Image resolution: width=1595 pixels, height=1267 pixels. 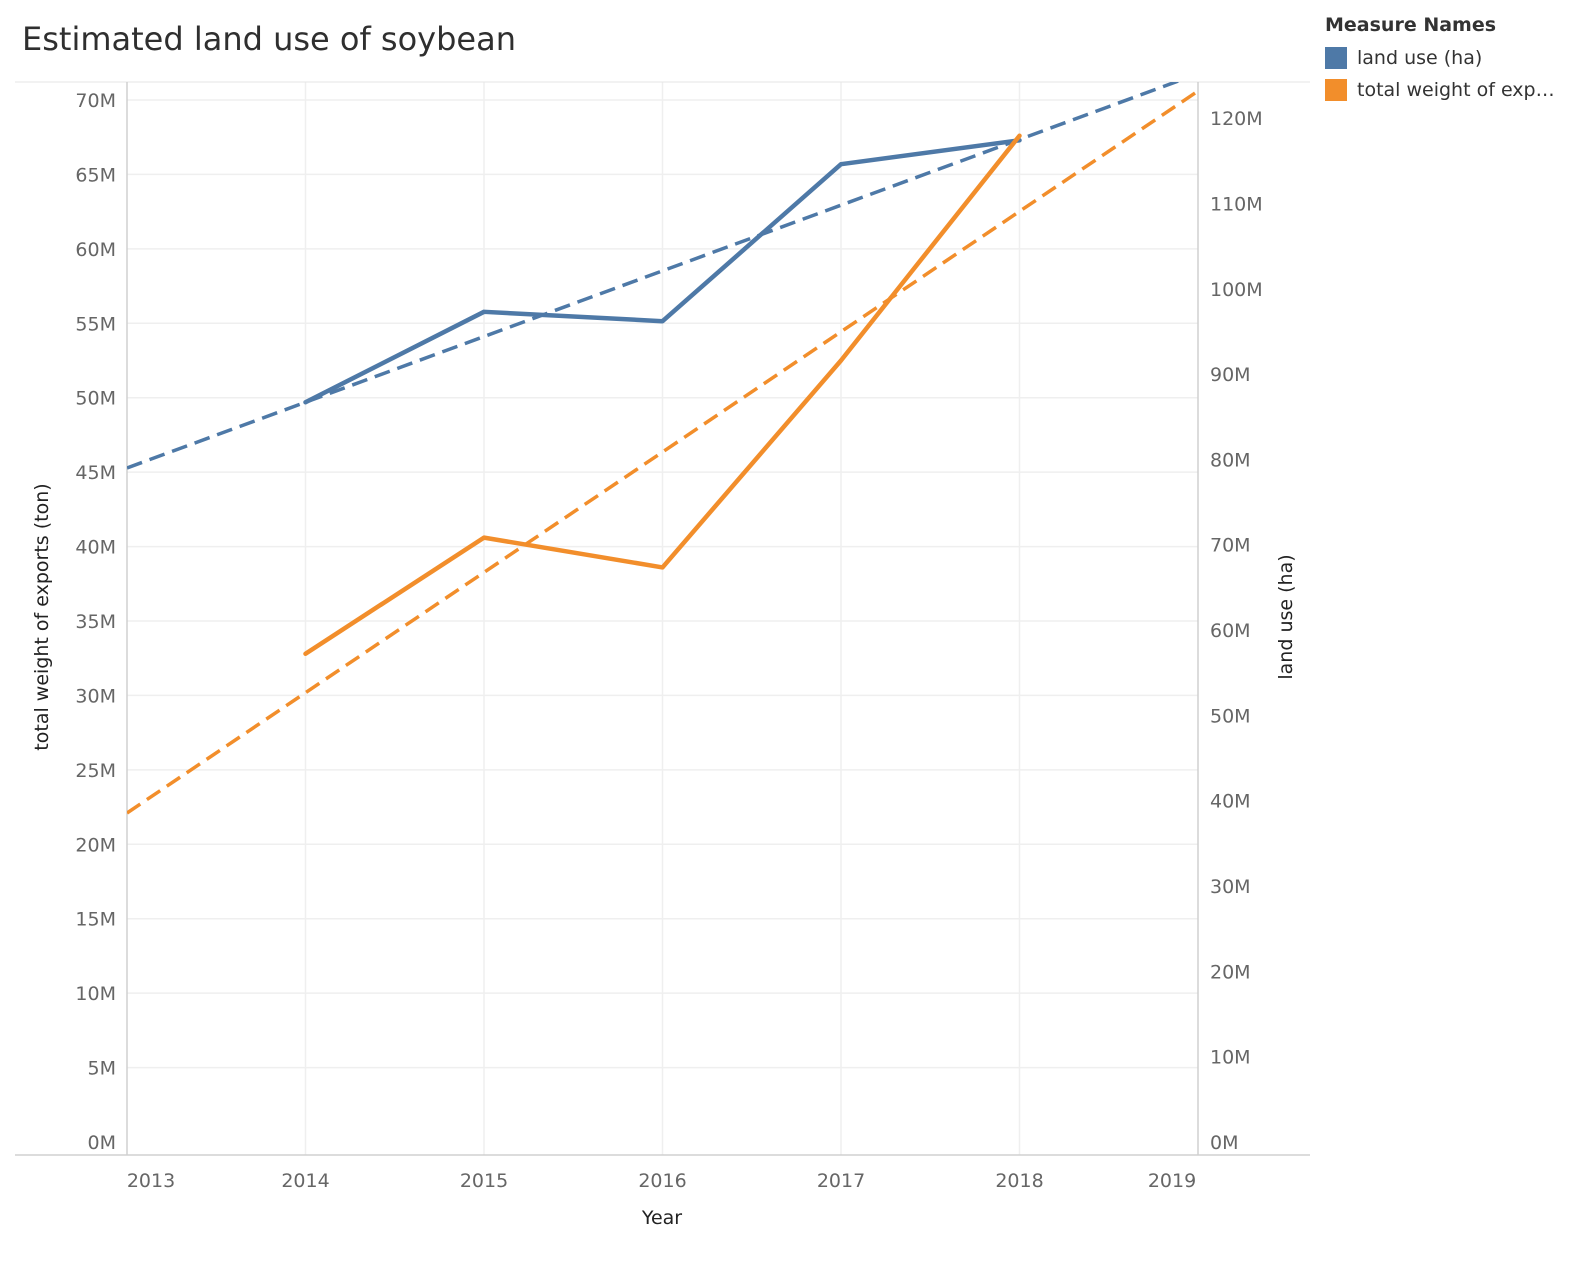 I want to click on legend-swatch-land-use, so click(x=1336, y=58).